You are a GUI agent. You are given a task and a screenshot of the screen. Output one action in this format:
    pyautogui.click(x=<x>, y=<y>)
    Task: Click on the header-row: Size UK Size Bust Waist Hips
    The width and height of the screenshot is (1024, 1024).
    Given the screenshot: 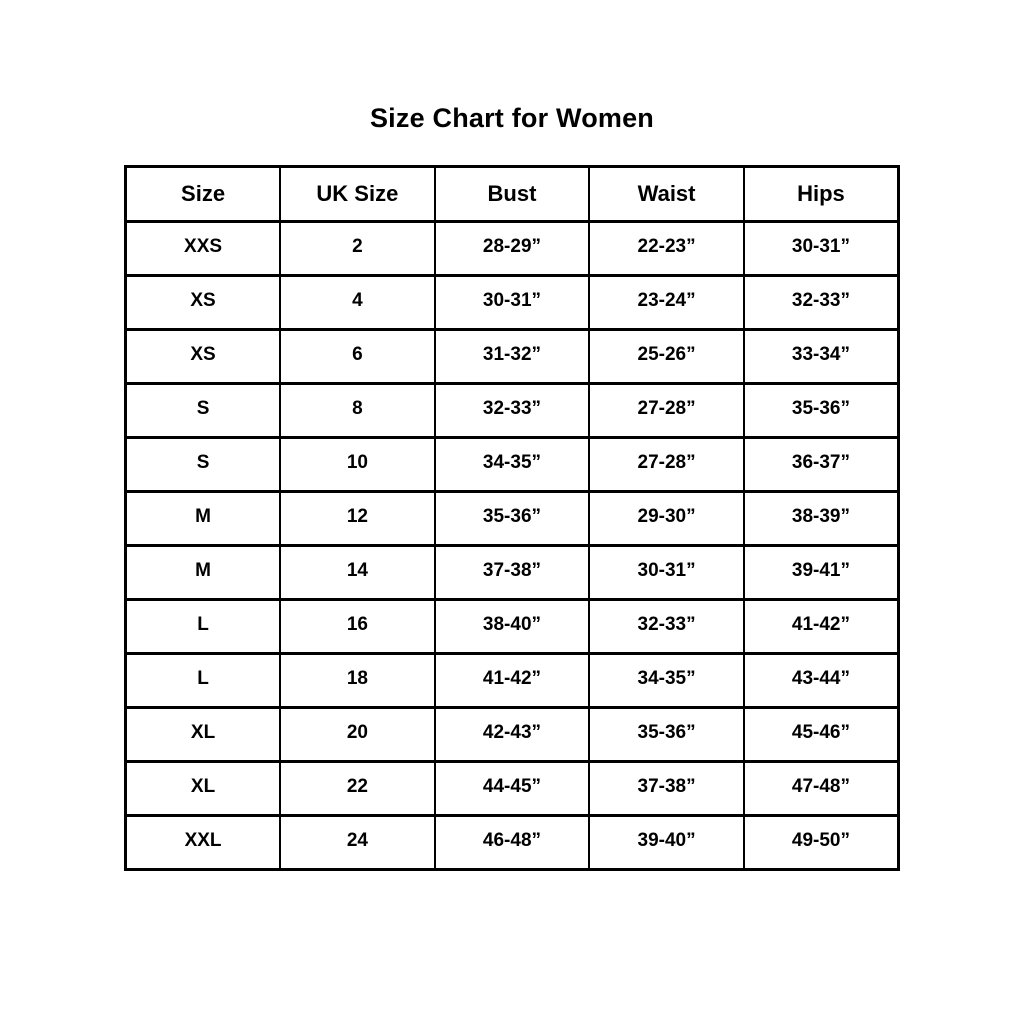 What is the action you would take?
    pyautogui.click(x=512, y=194)
    